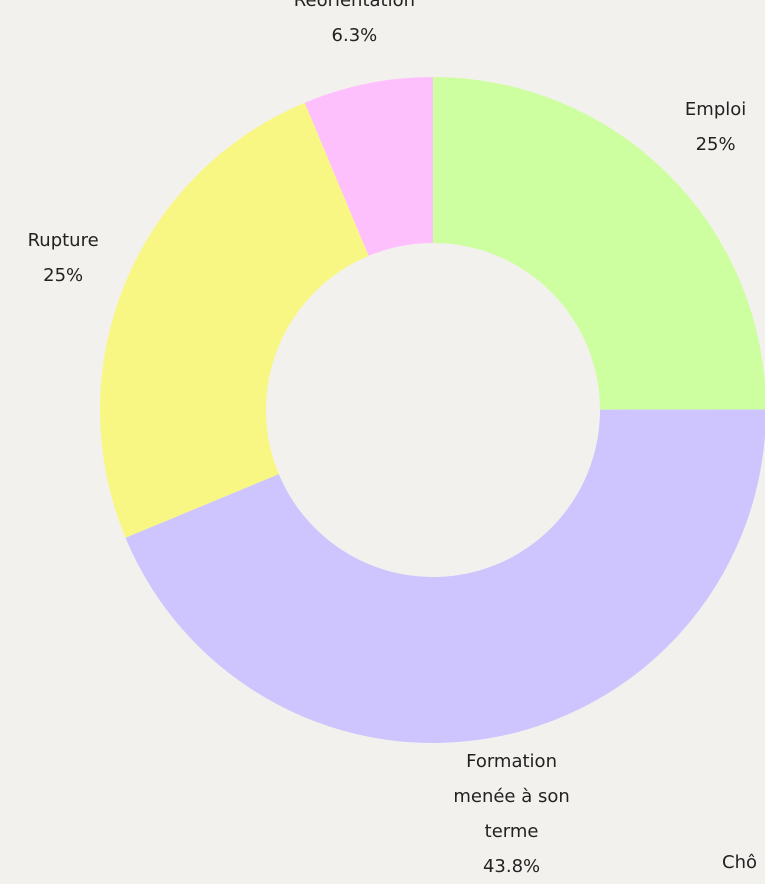  I want to click on segment-label: Emploi 25%, so click(703, 127).